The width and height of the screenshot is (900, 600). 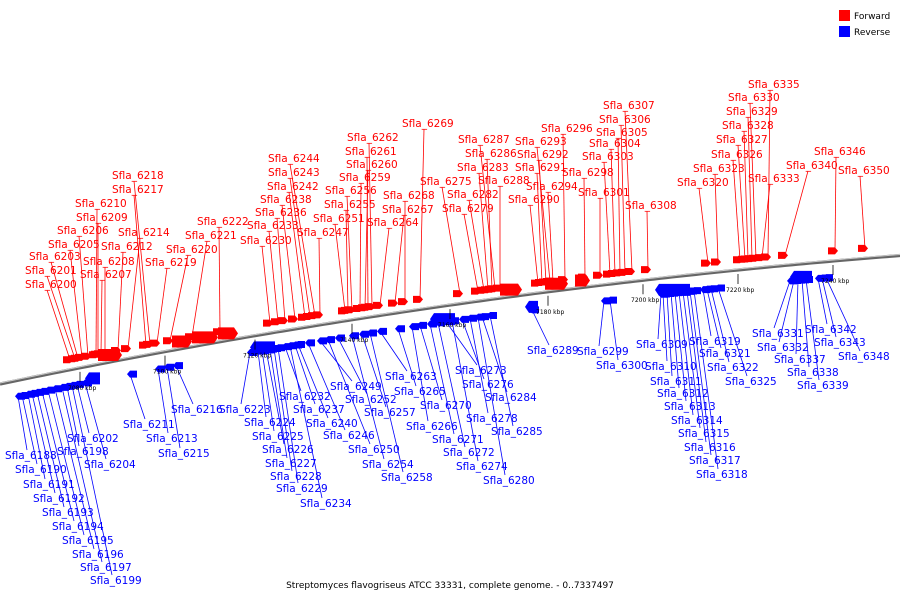 I want to click on gene-label: Sfla_6200, so click(x=51, y=285).